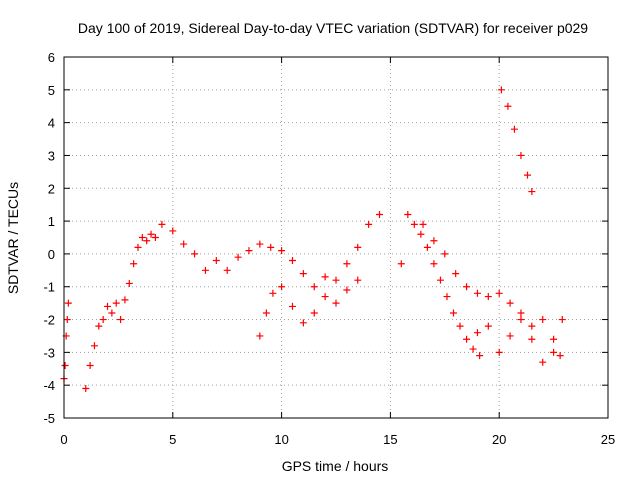 This screenshot has width=640, height=480. Describe the element at coordinates (281, 439) in the screenshot. I see `x-tick-label: 10` at that location.